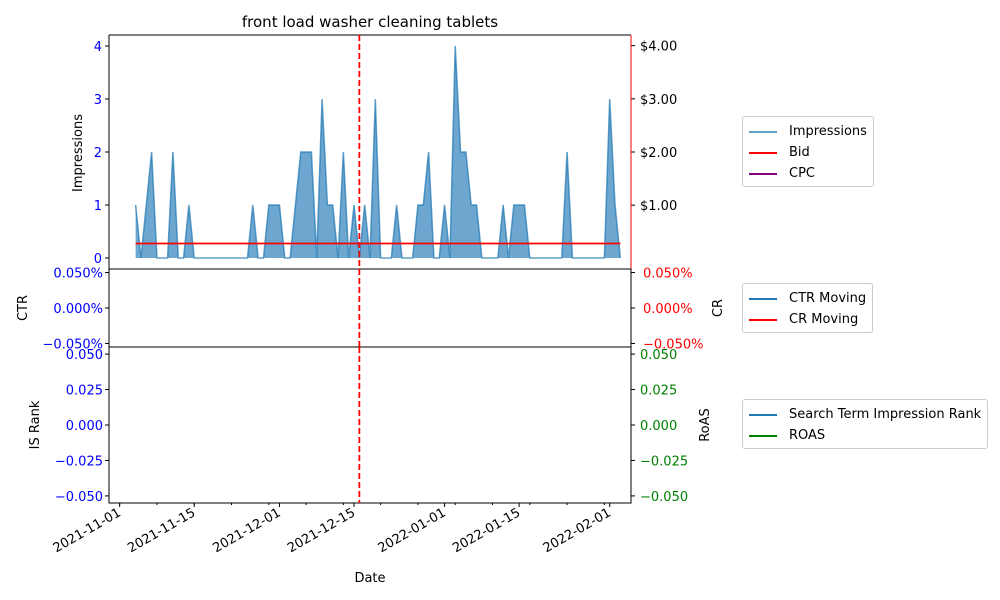  What do you see at coordinates (799, 152) in the screenshot?
I see `legend-label: Bid` at bounding box center [799, 152].